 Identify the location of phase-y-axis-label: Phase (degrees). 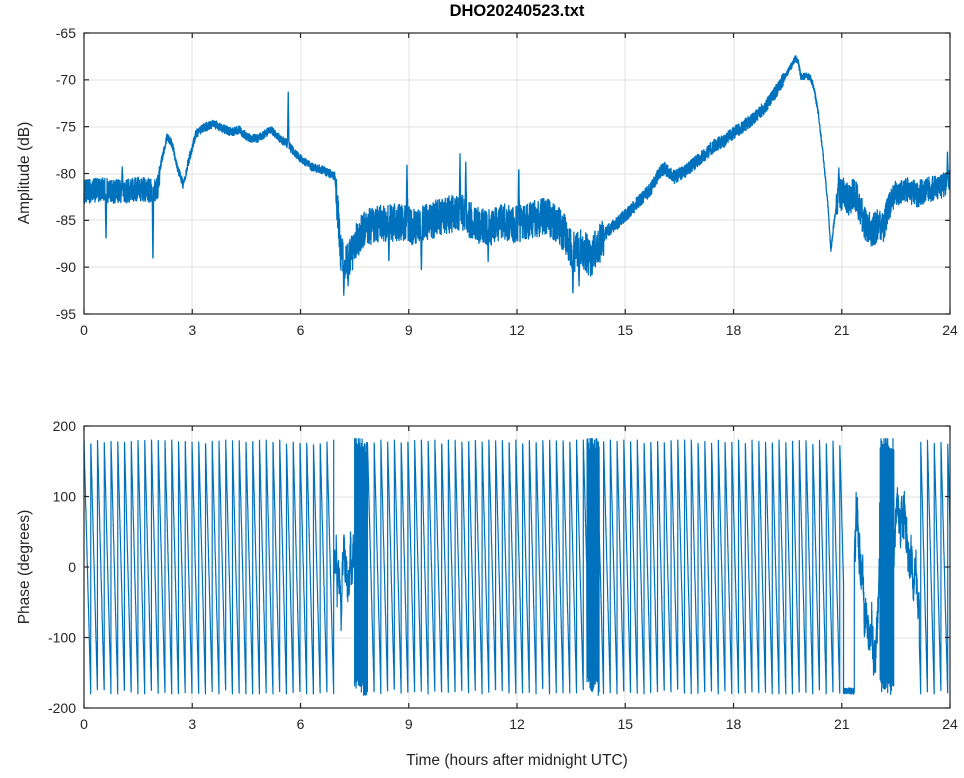
(24, 567).